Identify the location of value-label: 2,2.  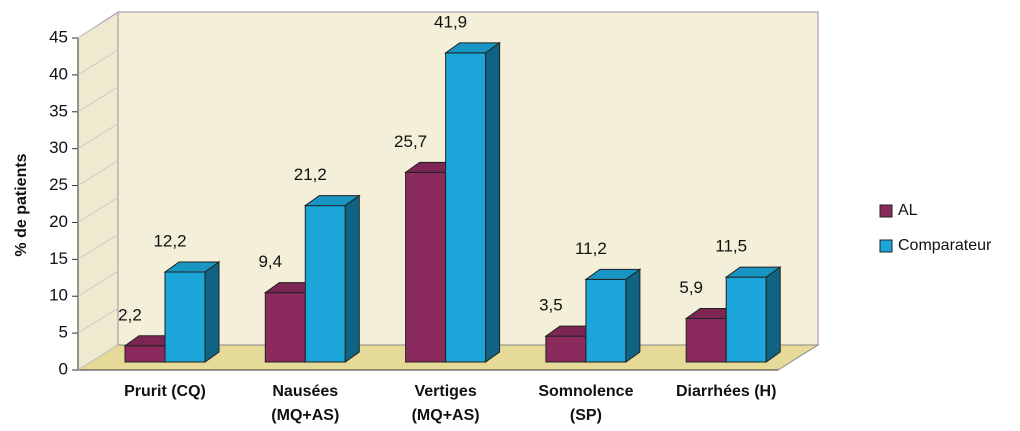
(130, 314).